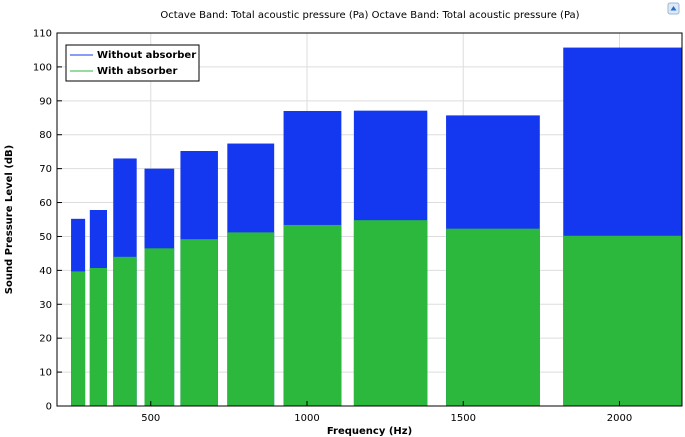 The image size is (685, 437). What do you see at coordinates (150, 418) in the screenshot?
I see `x-tick-label: 500` at bounding box center [150, 418].